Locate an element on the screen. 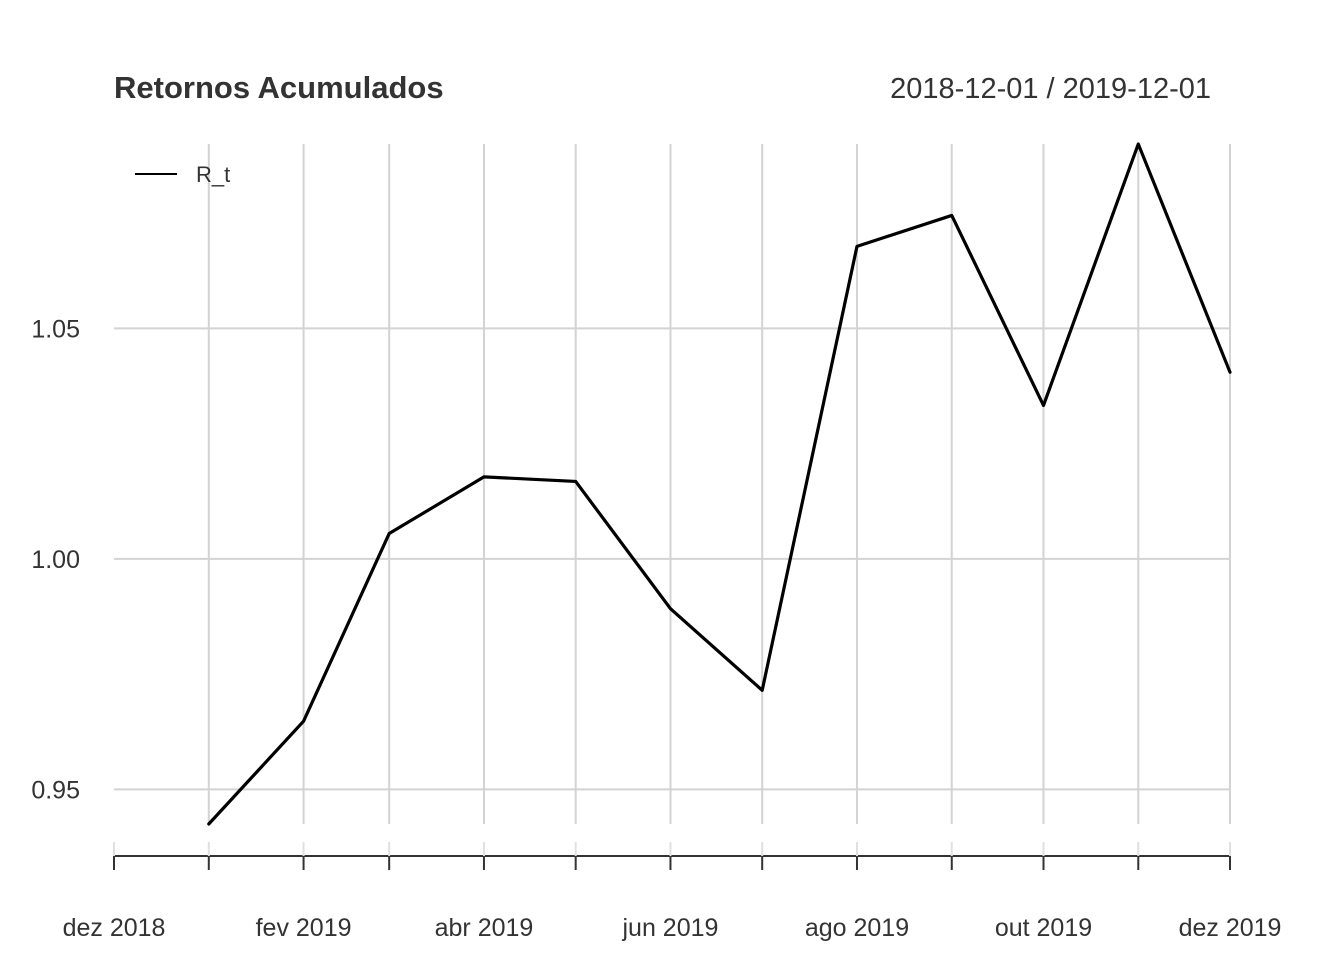 The height and width of the screenshot is (960, 1344). x-tick-label: dez 2019 is located at coordinates (1230, 928).